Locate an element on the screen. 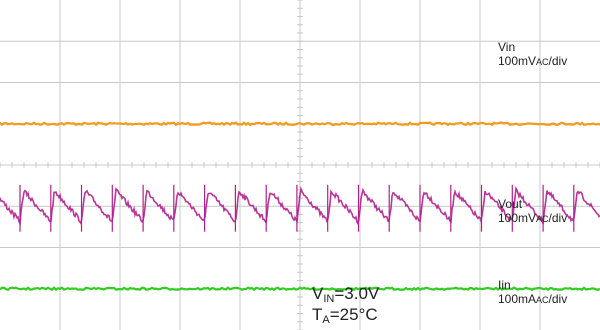 The height and width of the screenshot is (330, 600). iin-name: Iin is located at coordinates (504, 285).